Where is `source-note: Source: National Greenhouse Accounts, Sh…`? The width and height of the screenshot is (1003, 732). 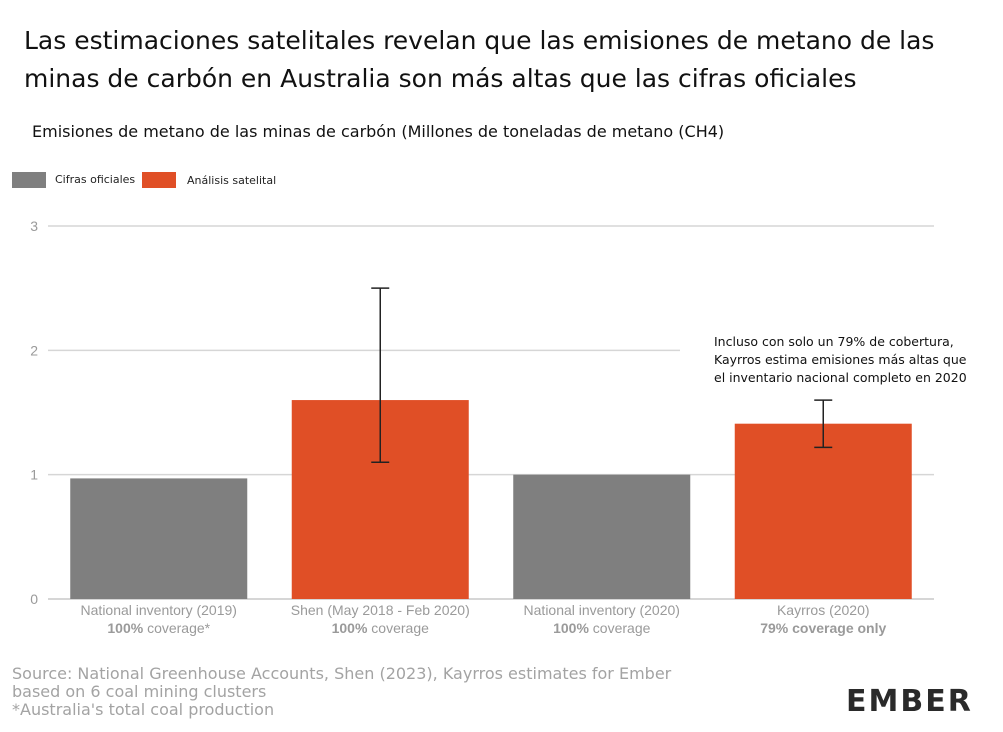 source-note: Source: National Greenhouse Accounts, Sh… is located at coordinates (392, 692).